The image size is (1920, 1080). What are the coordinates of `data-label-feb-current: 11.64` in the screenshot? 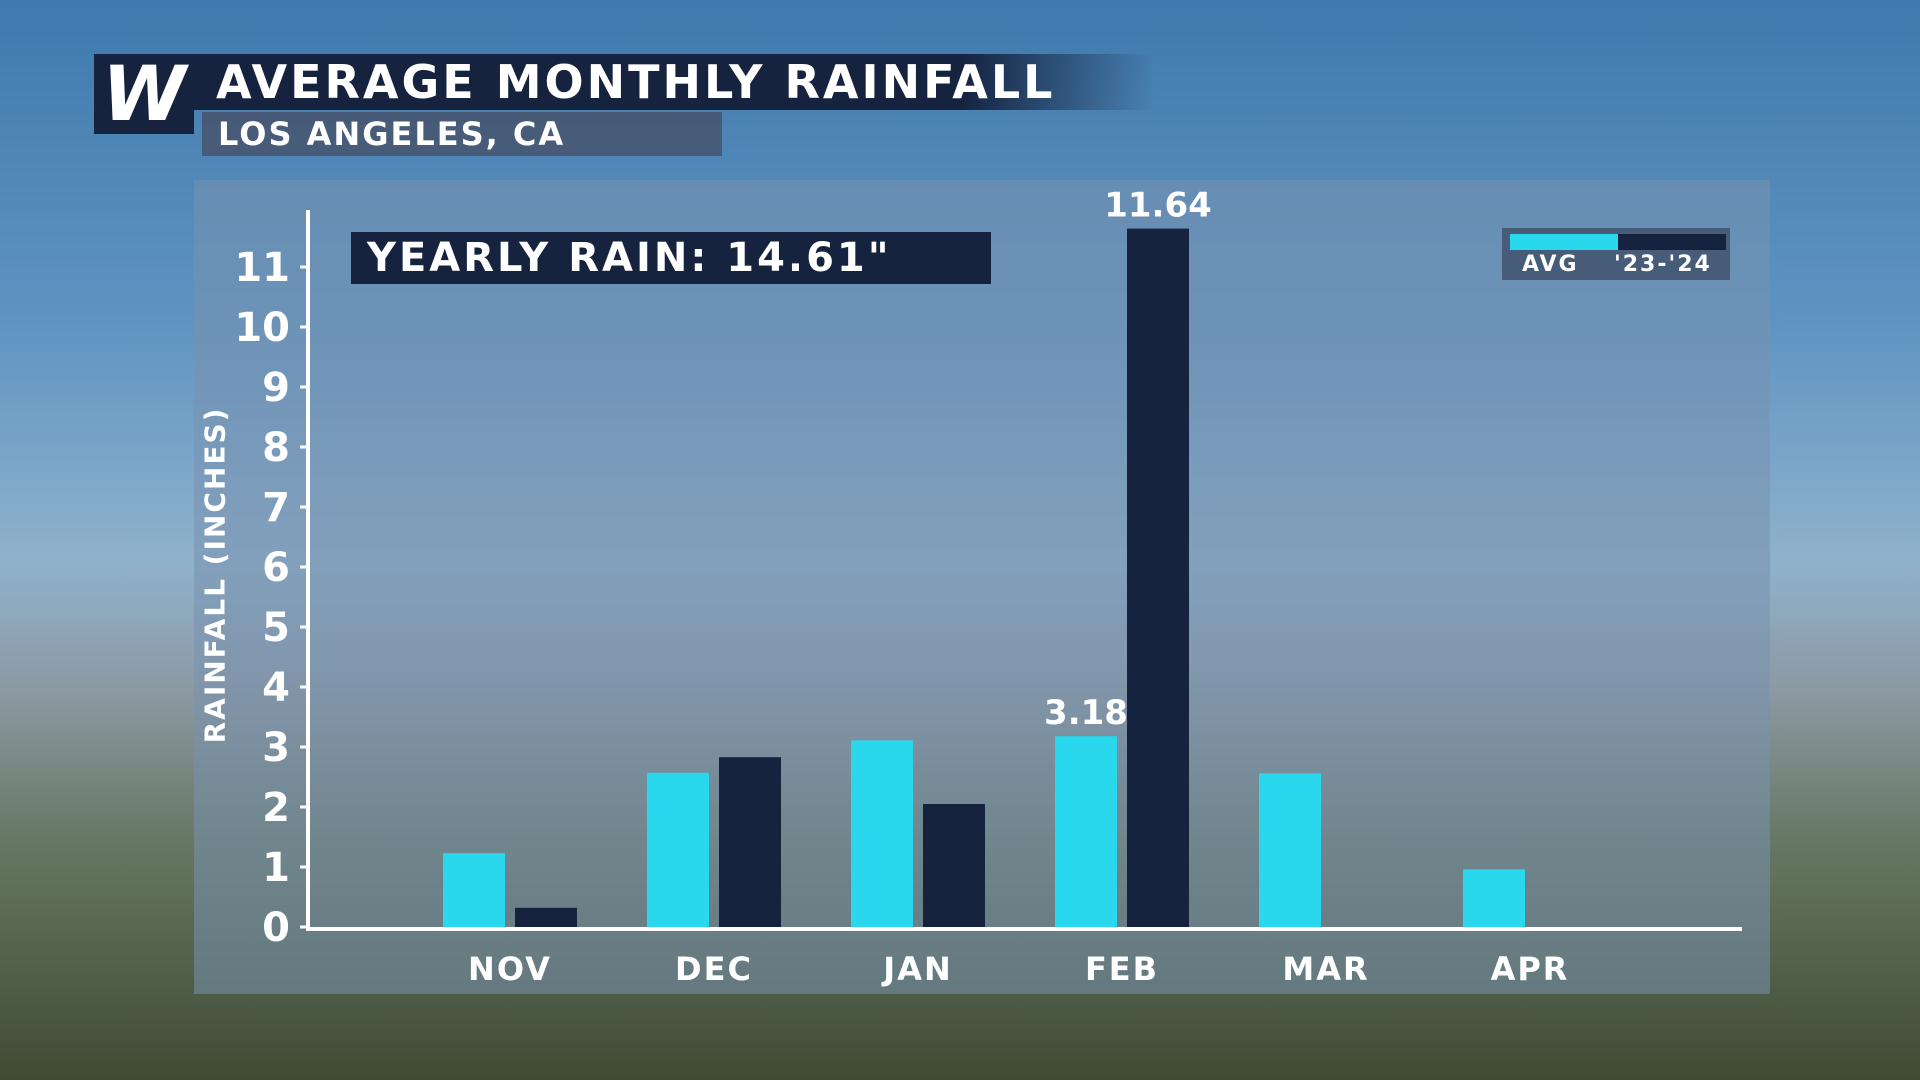 It's located at (1158, 206).